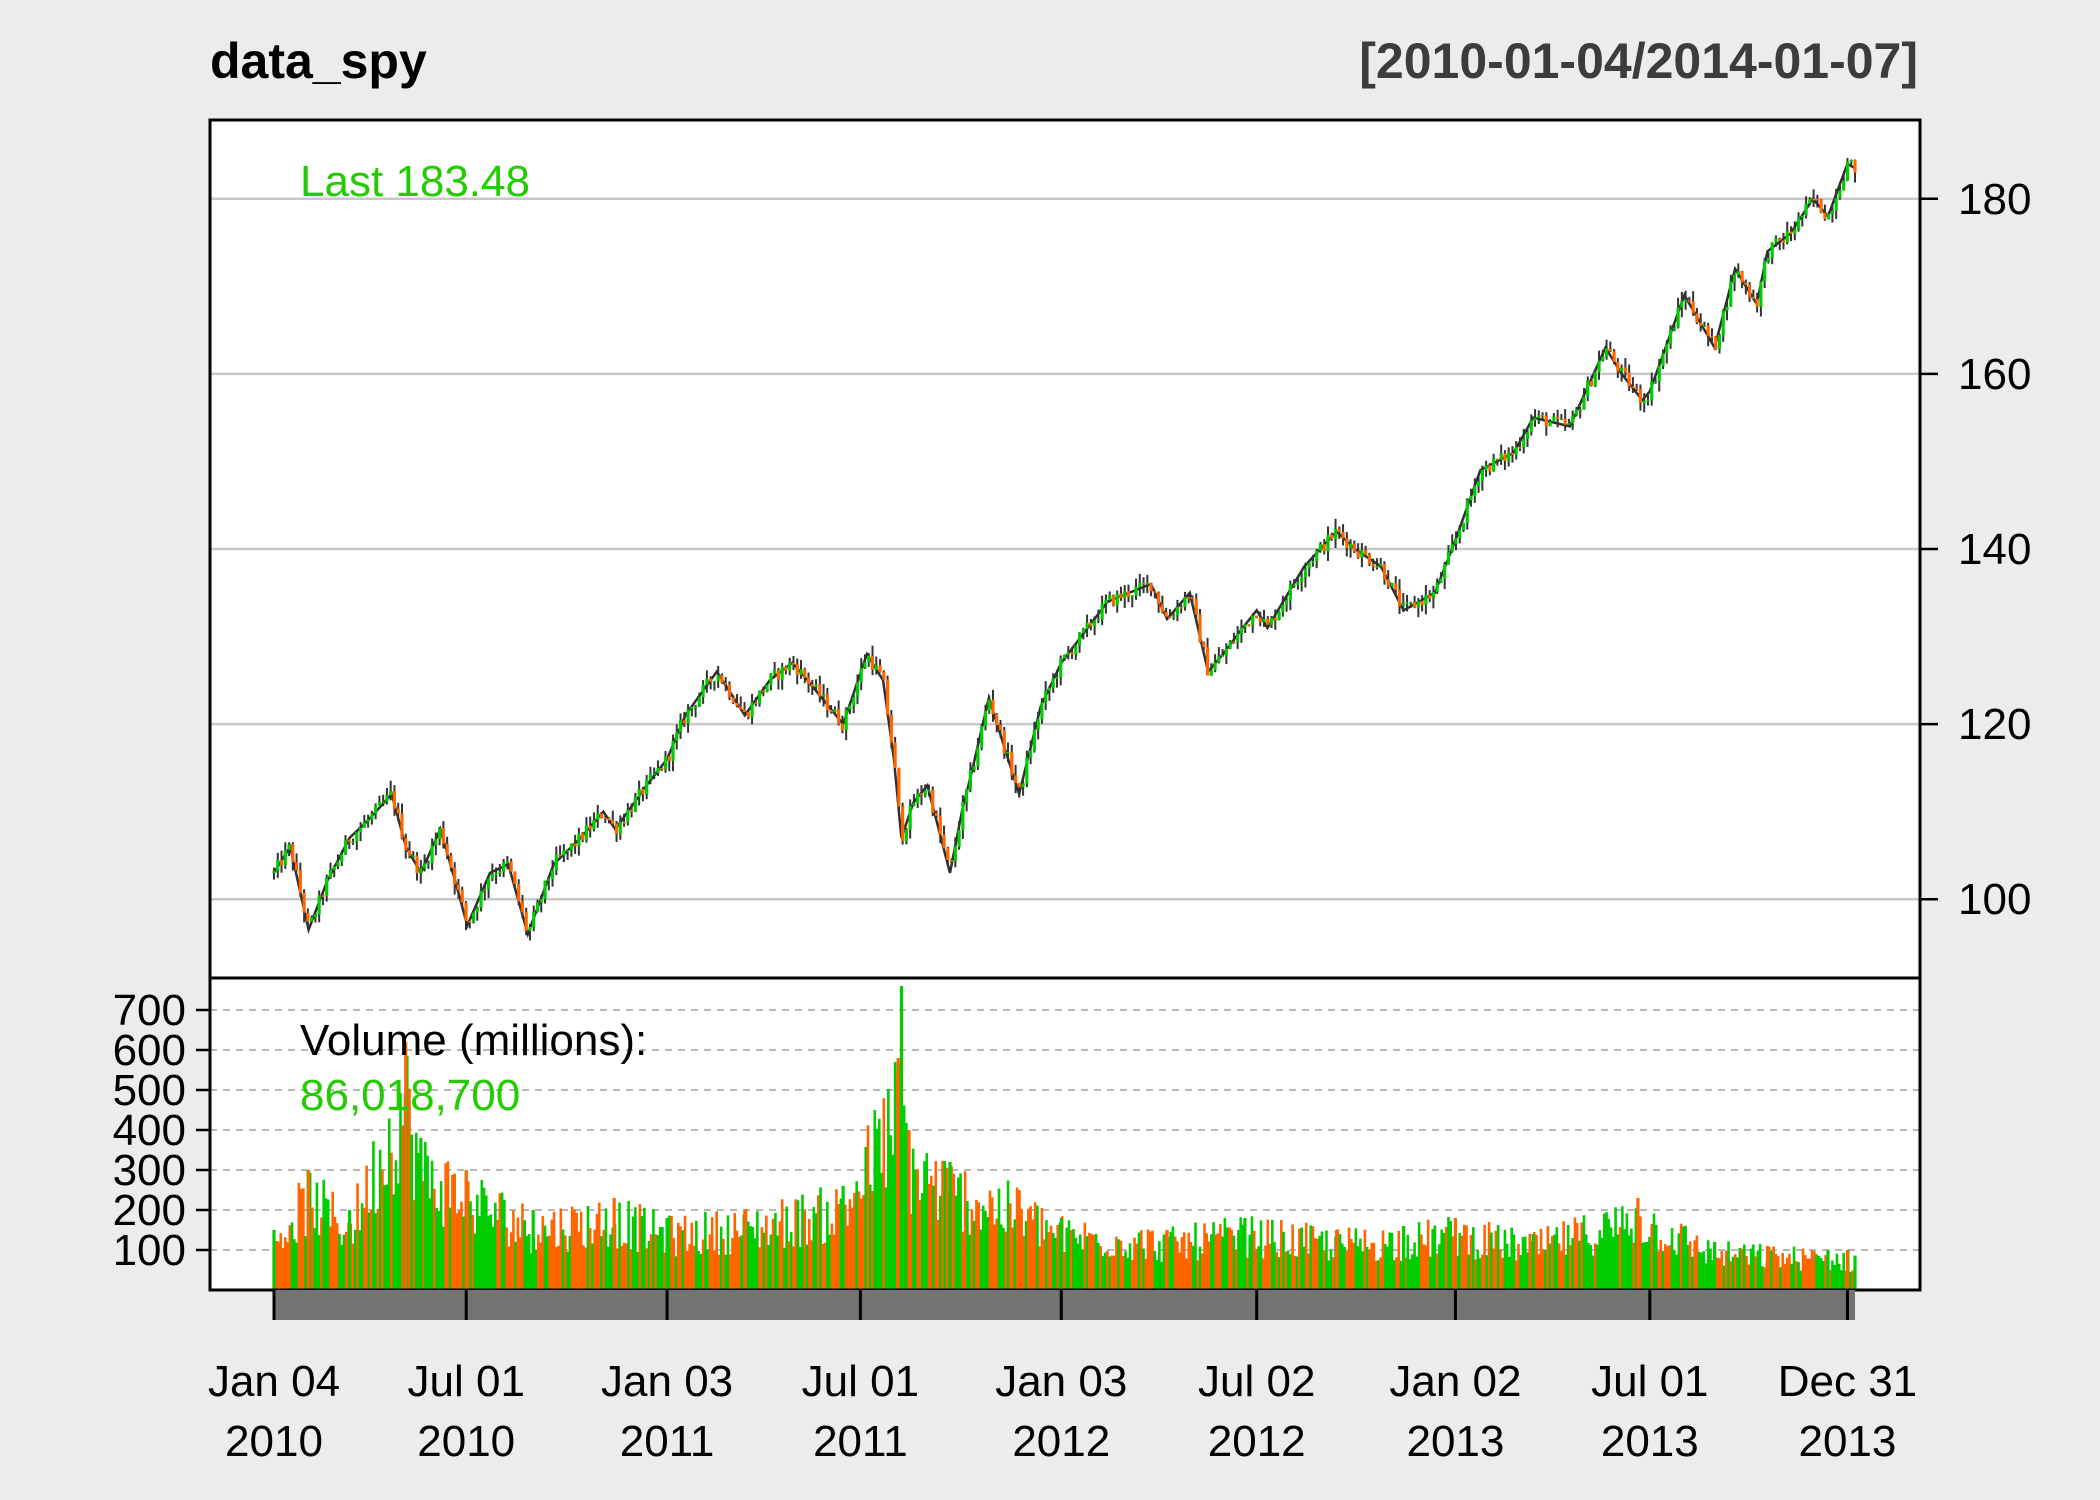 This screenshot has width=2100, height=1500. What do you see at coordinates (149, 1050) in the screenshot?
I see `volume-tick-label: 600` at bounding box center [149, 1050].